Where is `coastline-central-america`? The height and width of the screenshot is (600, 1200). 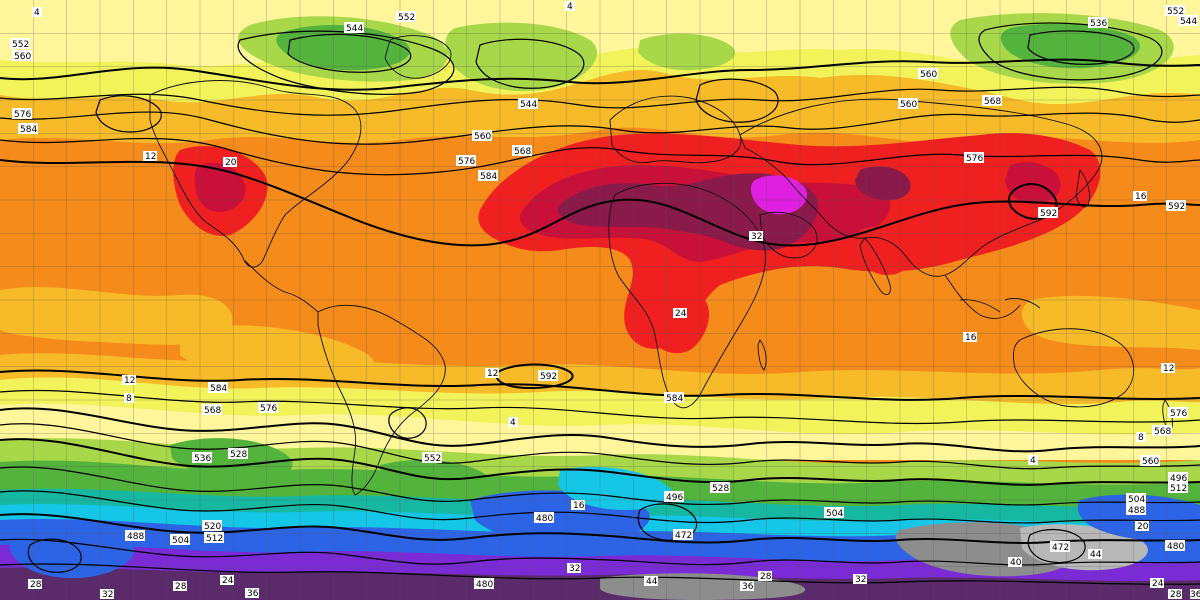 coastline-central-america is located at coordinates (281, 286).